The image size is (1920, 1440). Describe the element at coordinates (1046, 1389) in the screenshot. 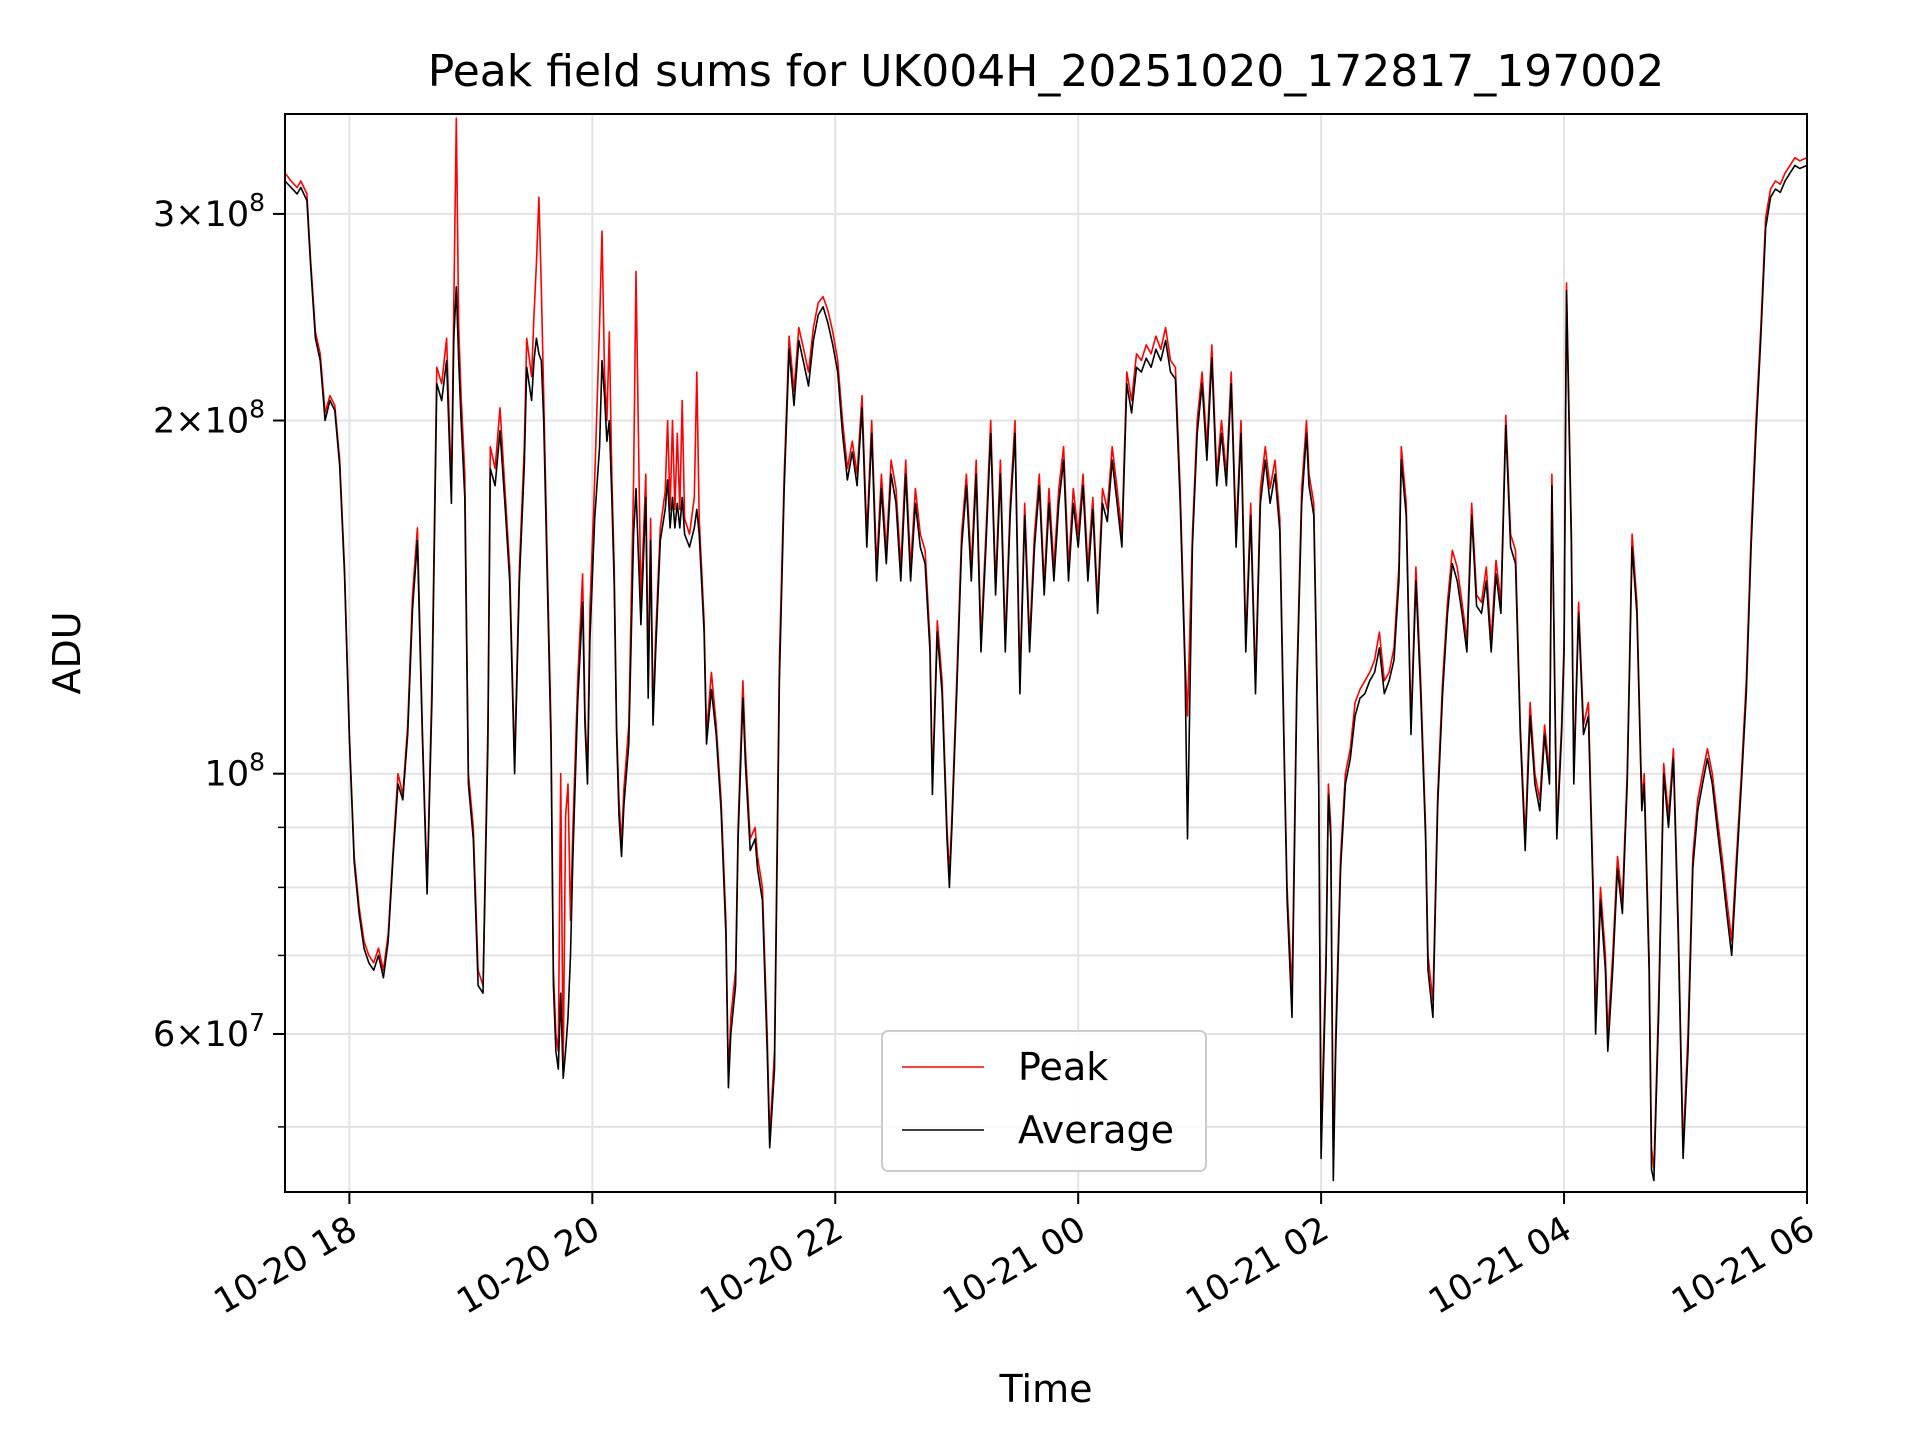

I see `x-axis-label: Time` at that location.